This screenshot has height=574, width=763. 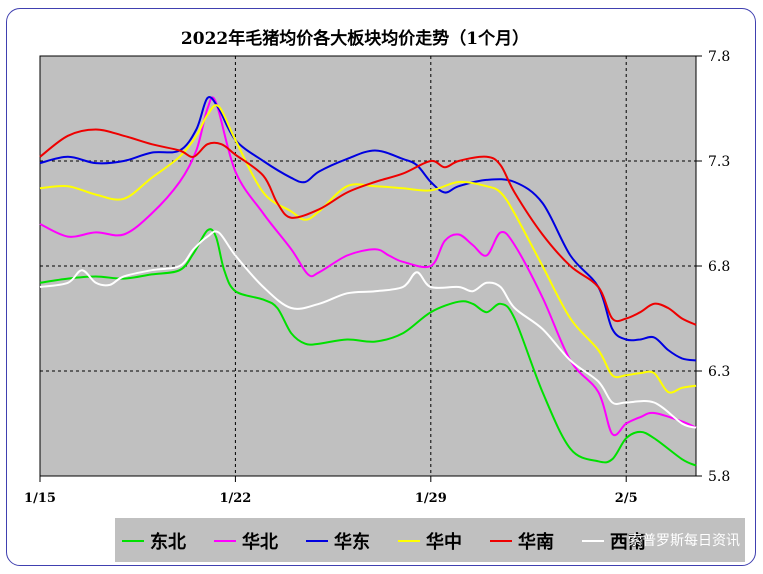 What do you see at coordinates (260, 542) in the screenshot?
I see `legend-label-1: 华北` at bounding box center [260, 542].